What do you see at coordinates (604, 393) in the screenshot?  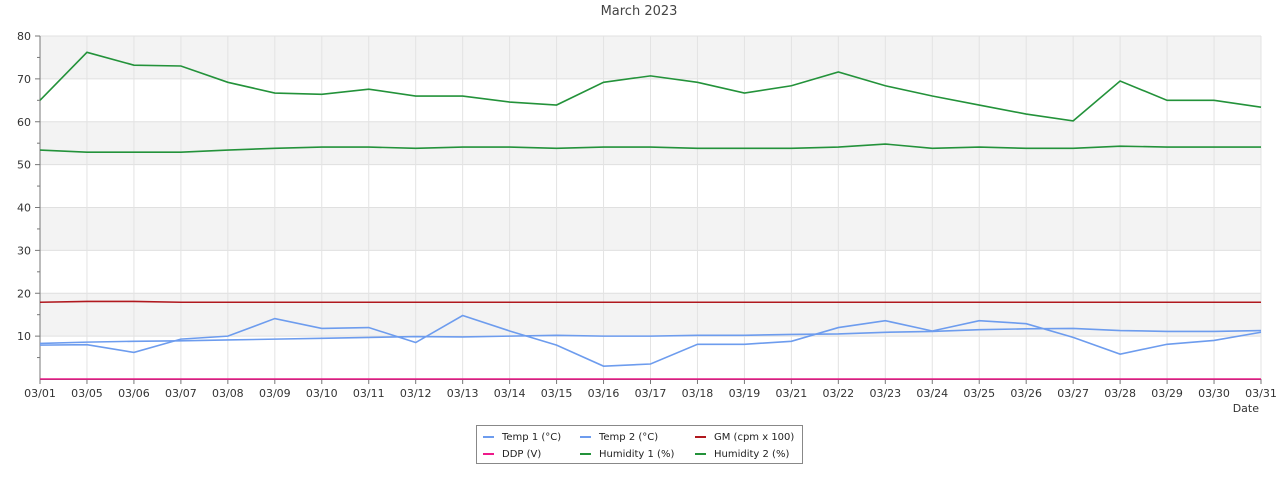 I see `x-tick-label: 03/16` at bounding box center [604, 393].